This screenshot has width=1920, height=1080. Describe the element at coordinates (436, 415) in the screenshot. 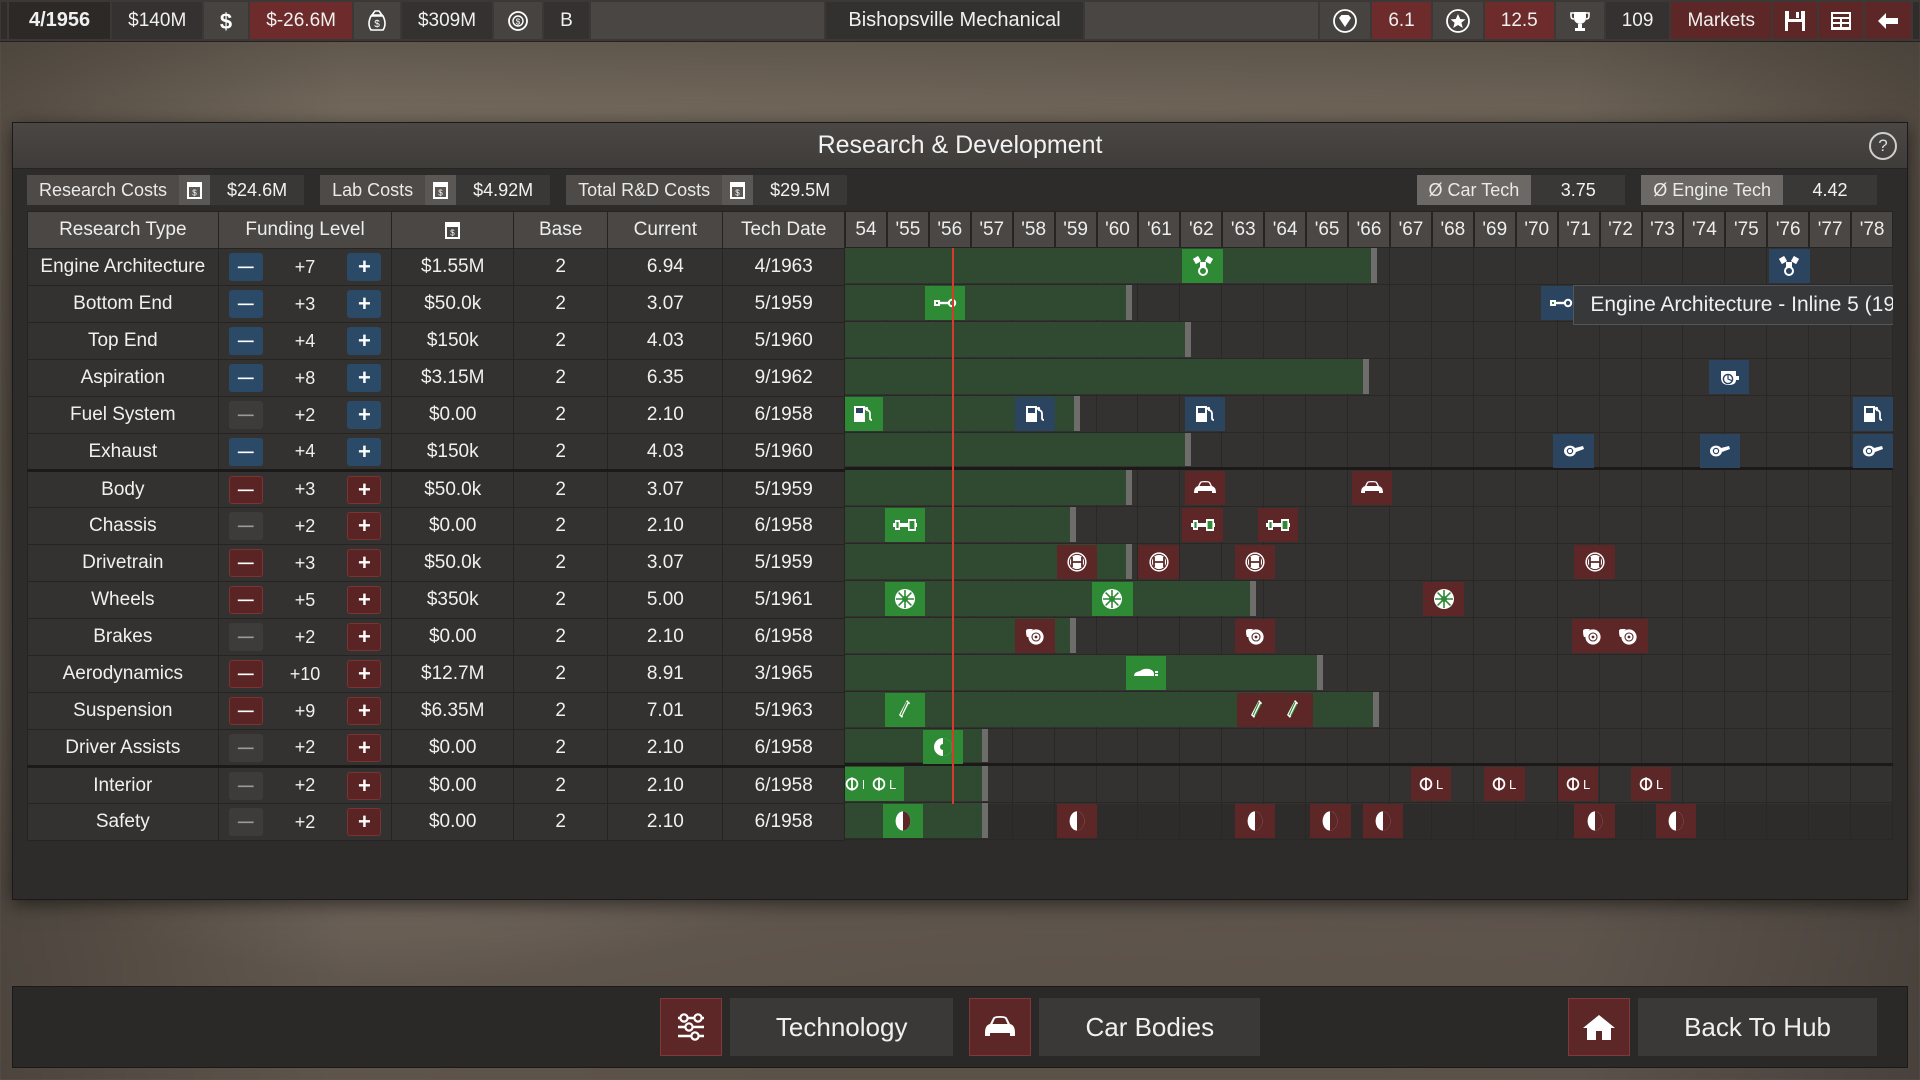

I see `table-row: Fuel System ─ +2 + $0.00 2 2.10 6/1958` at that location.